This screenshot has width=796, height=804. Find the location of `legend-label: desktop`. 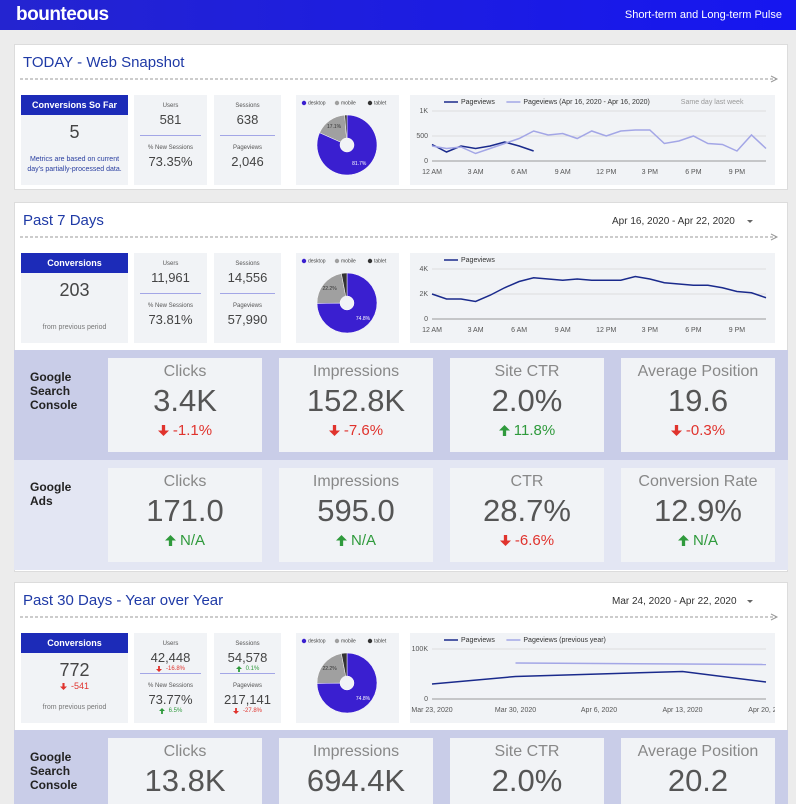

legend-label: desktop is located at coordinates (317, 103).